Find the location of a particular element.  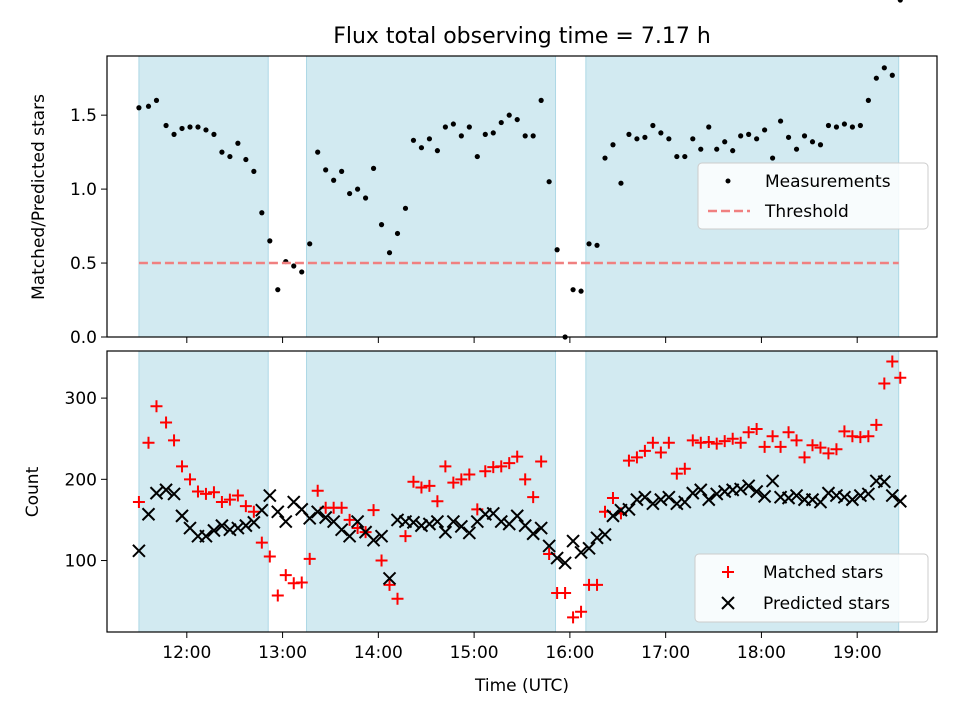

legend-matched-marker is located at coordinates (728, 572).